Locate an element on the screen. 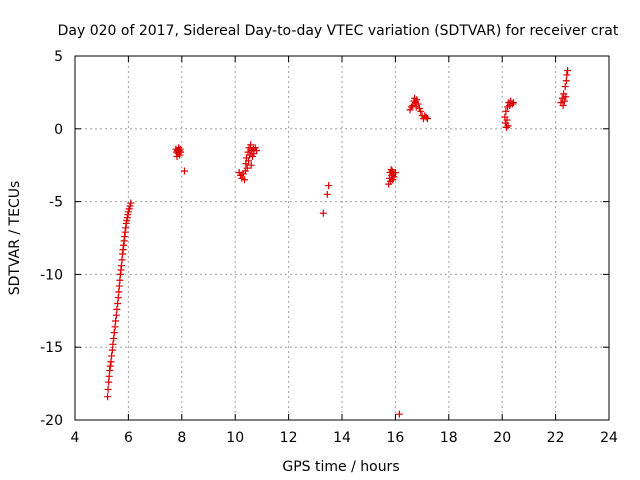 Image resolution: width=640 pixels, height=480 pixels. x-tick-label: 18 is located at coordinates (449, 438).